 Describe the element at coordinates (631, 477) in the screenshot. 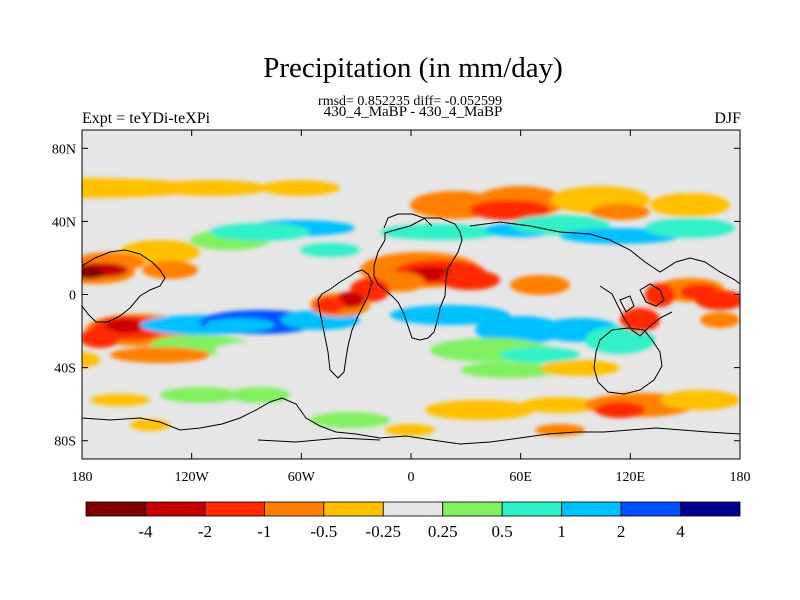

I see `x-tick-label: 120E` at that location.